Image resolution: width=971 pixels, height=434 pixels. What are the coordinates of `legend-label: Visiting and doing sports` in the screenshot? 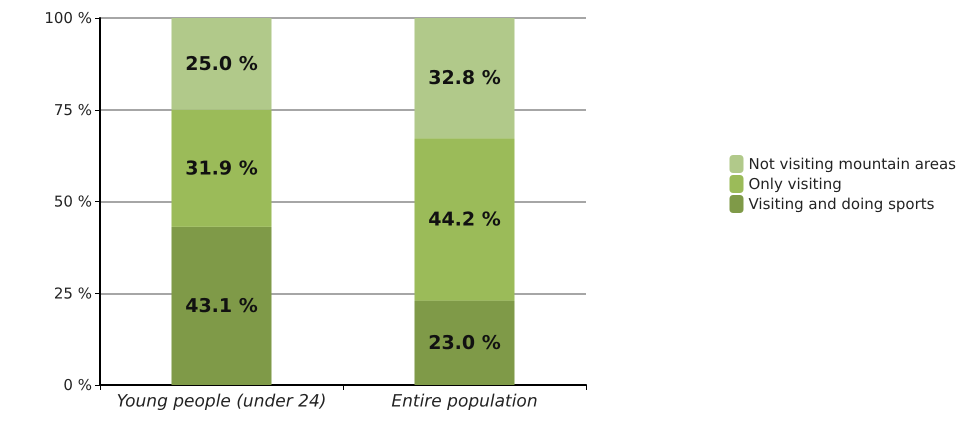 It's located at (841, 204).